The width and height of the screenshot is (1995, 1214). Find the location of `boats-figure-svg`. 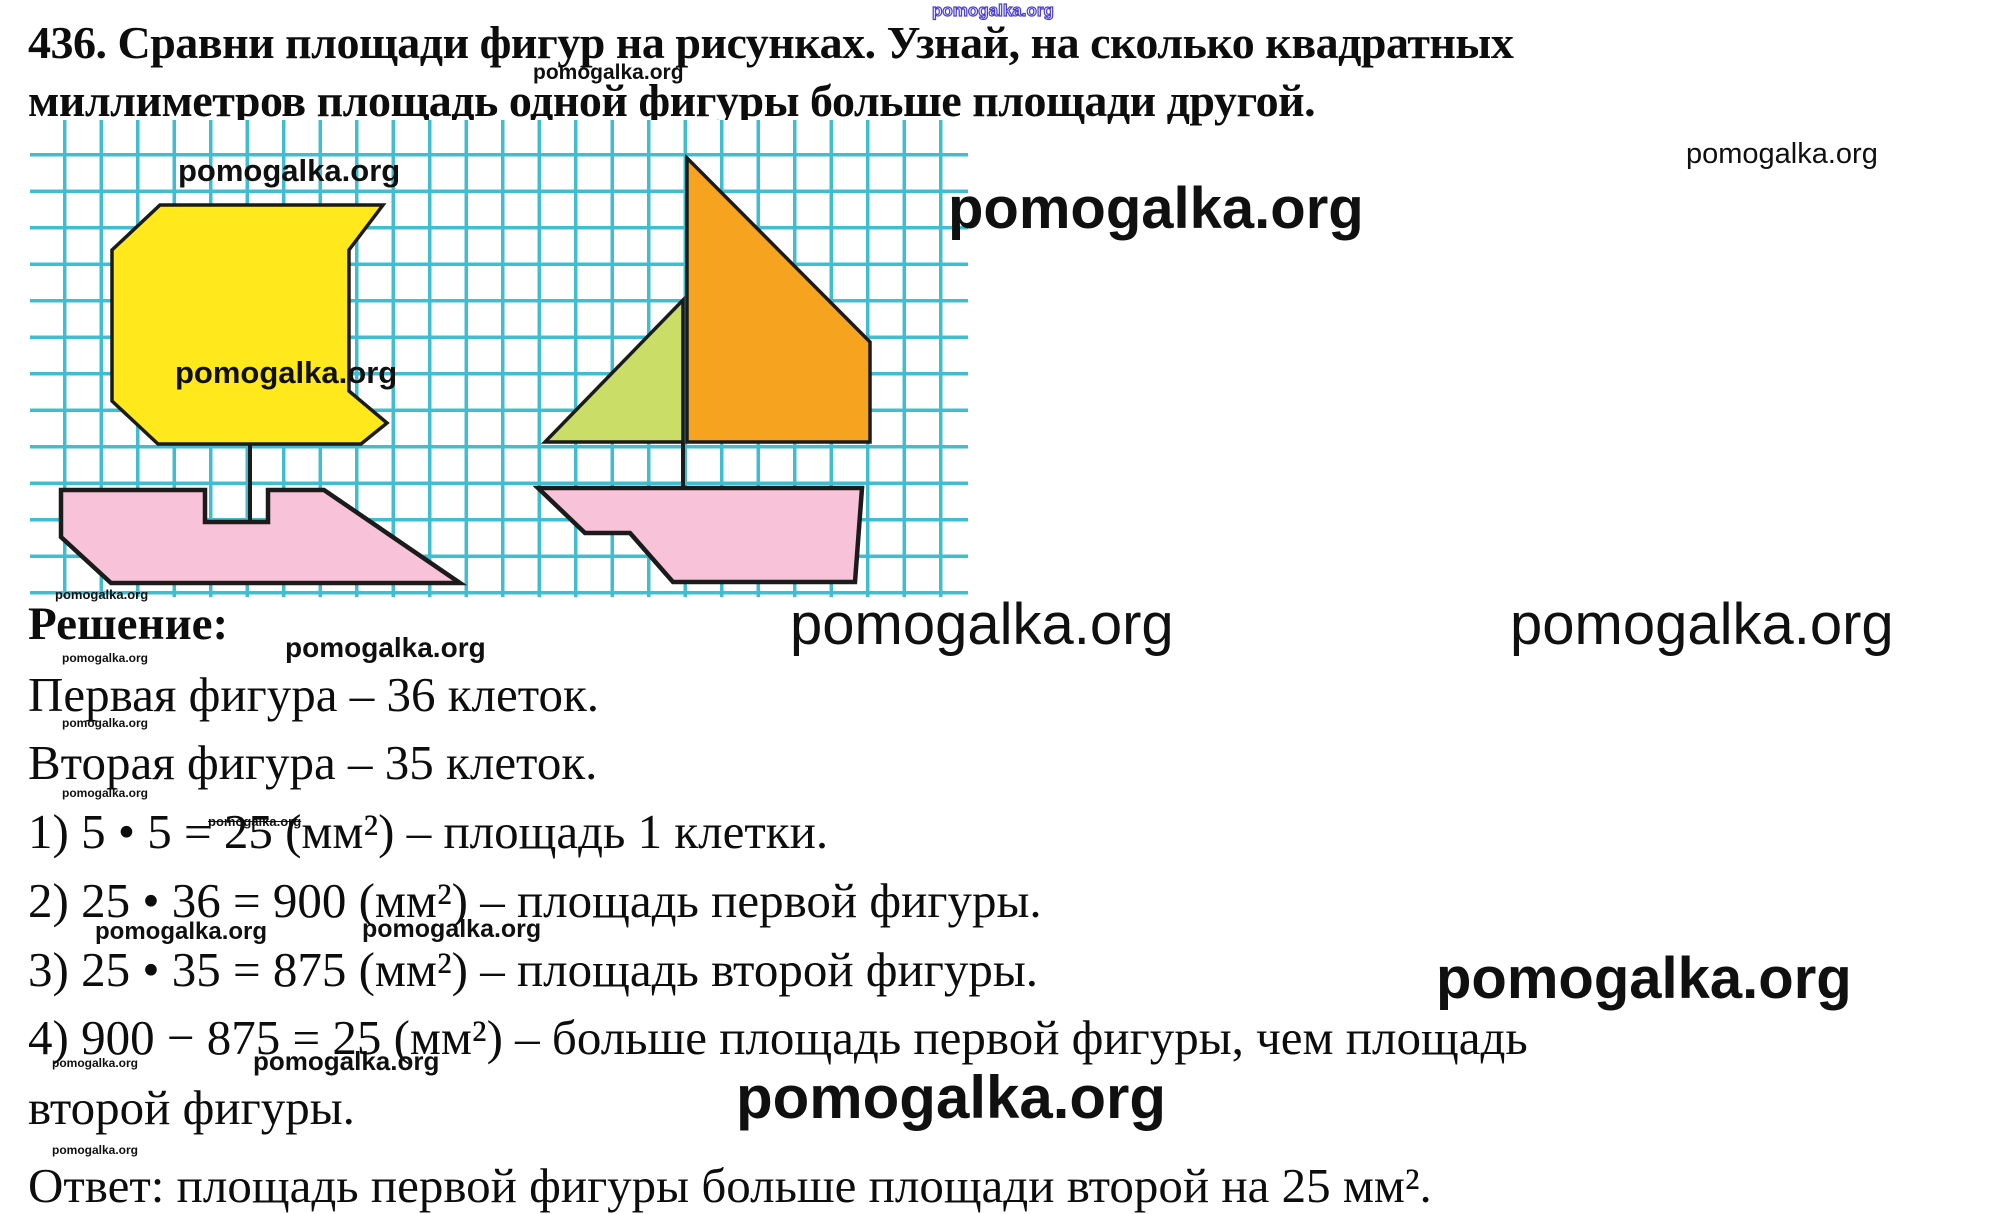

boats-figure-svg is located at coordinates (465, 369).